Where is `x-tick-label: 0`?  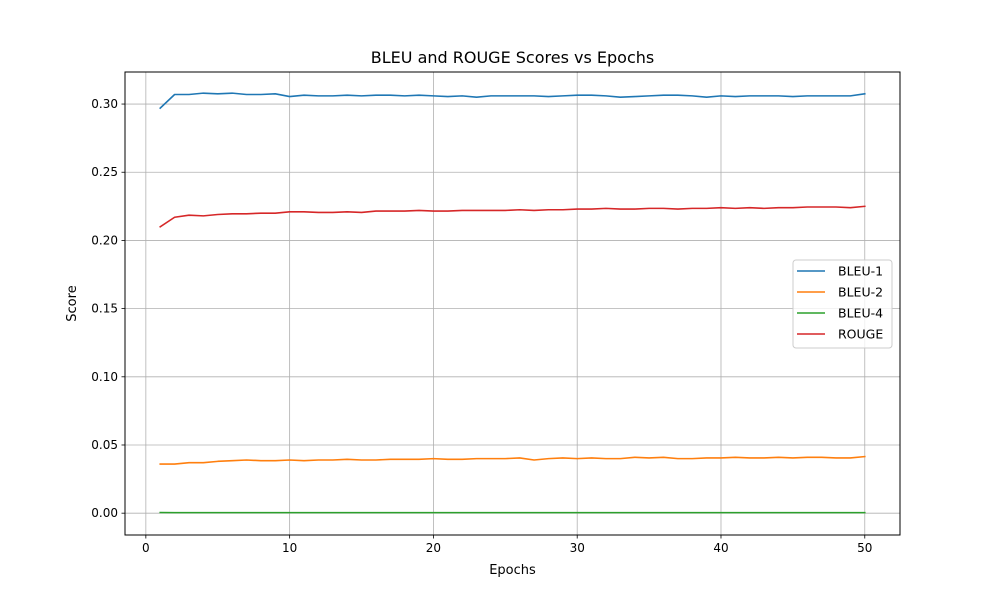 x-tick-label: 0 is located at coordinates (146, 548).